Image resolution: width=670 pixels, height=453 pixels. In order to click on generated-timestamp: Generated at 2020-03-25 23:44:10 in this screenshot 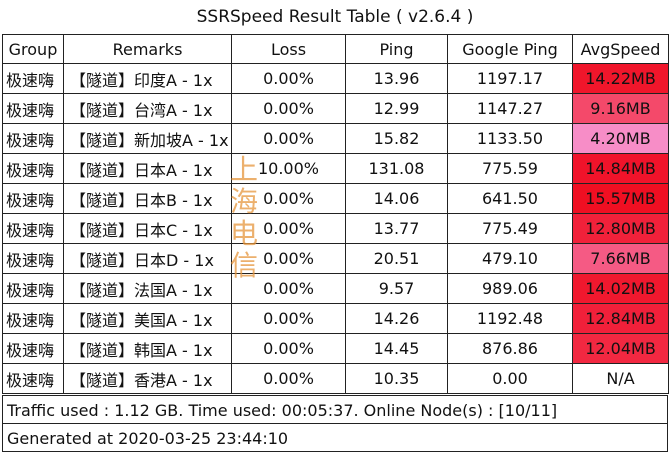, I will do `click(335, 437)`.